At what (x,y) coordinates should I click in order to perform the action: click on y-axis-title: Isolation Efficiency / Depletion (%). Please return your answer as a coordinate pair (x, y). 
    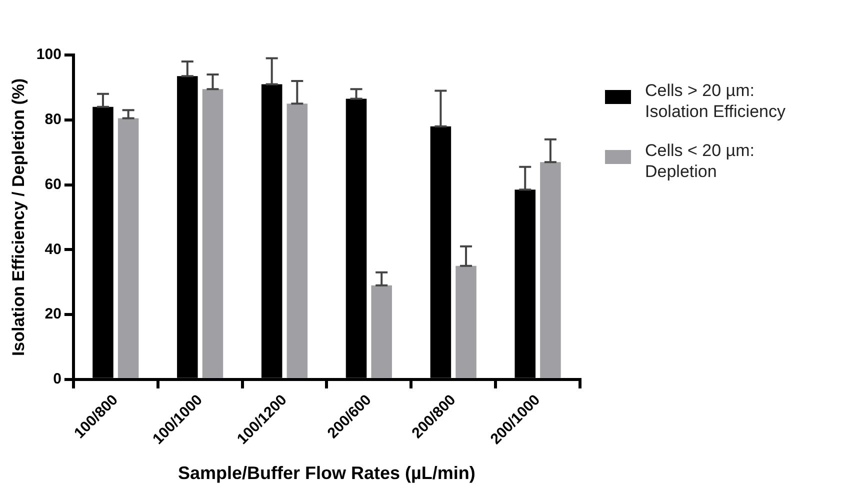
    Looking at the image, I should click on (18, 217).